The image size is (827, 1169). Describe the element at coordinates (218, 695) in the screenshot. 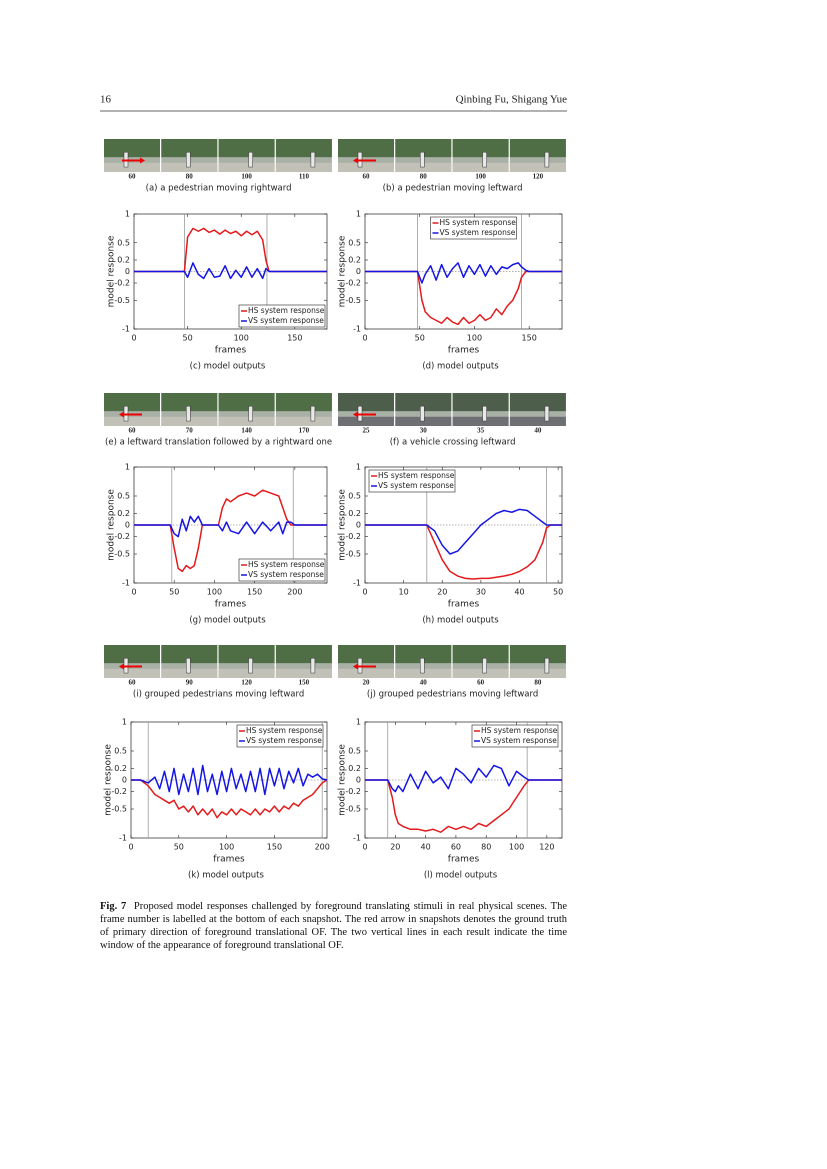

I see `snapshot-caption: (i) grouped pedestrians moving leftward` at that location.